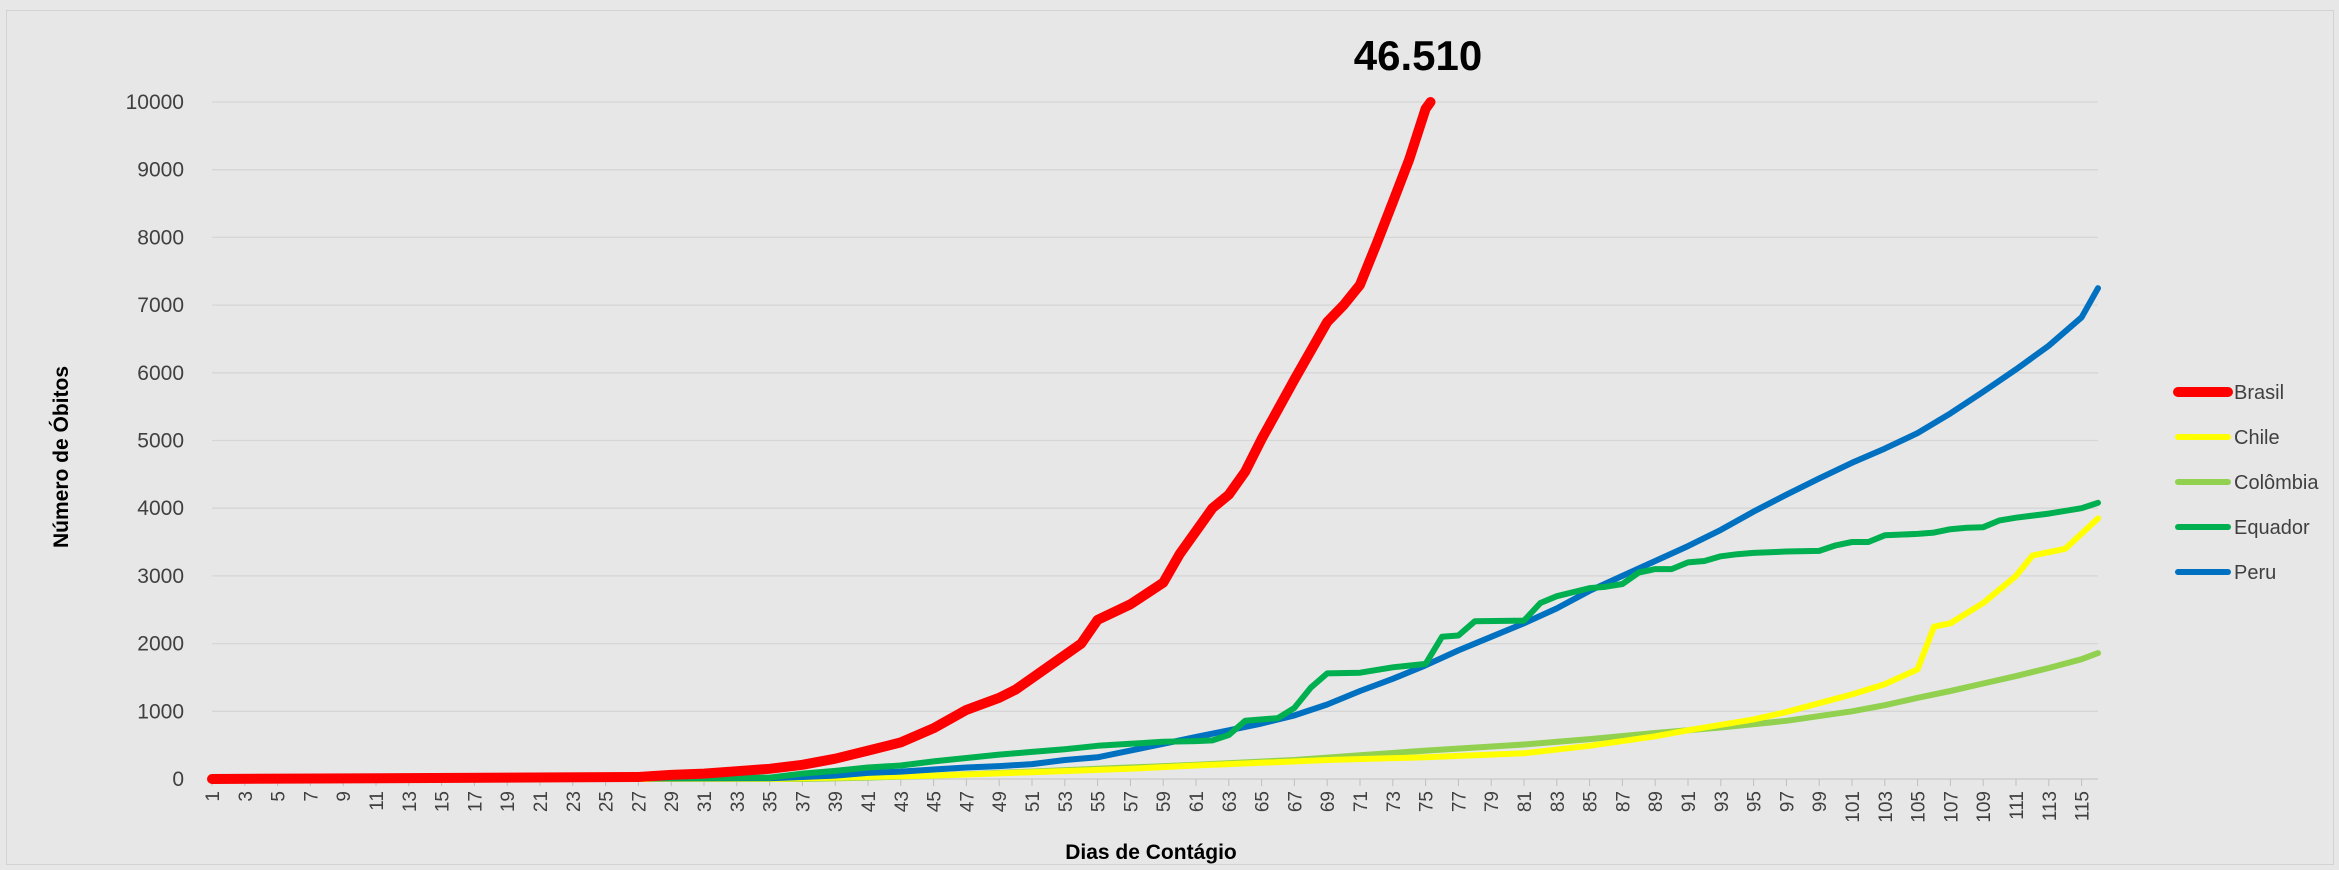  I want to click on x-tick-label: 9, so click(344, 796).